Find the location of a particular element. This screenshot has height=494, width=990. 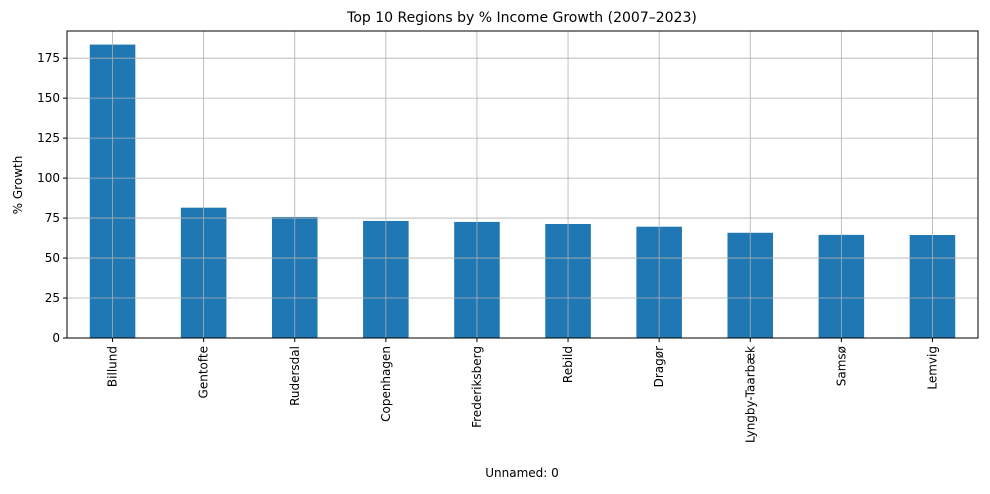

x-tick-label-8: Samsø is located at coordinates (841, 366).